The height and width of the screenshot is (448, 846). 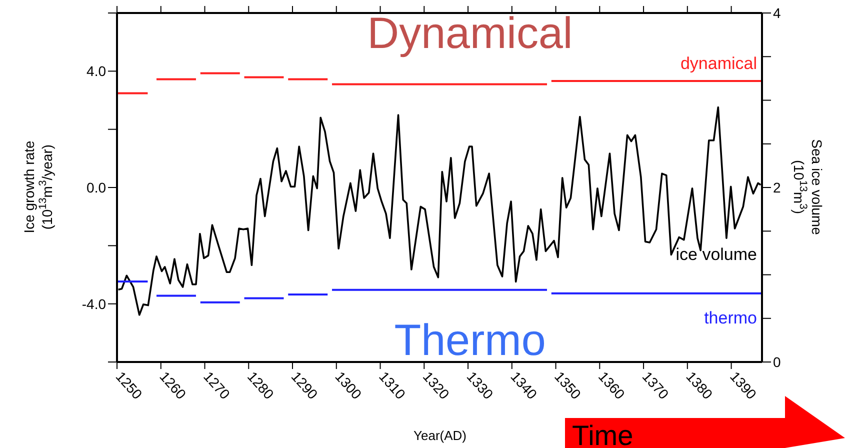 I want to click on y2-tick-label: 4, so click(x=777, y=12).